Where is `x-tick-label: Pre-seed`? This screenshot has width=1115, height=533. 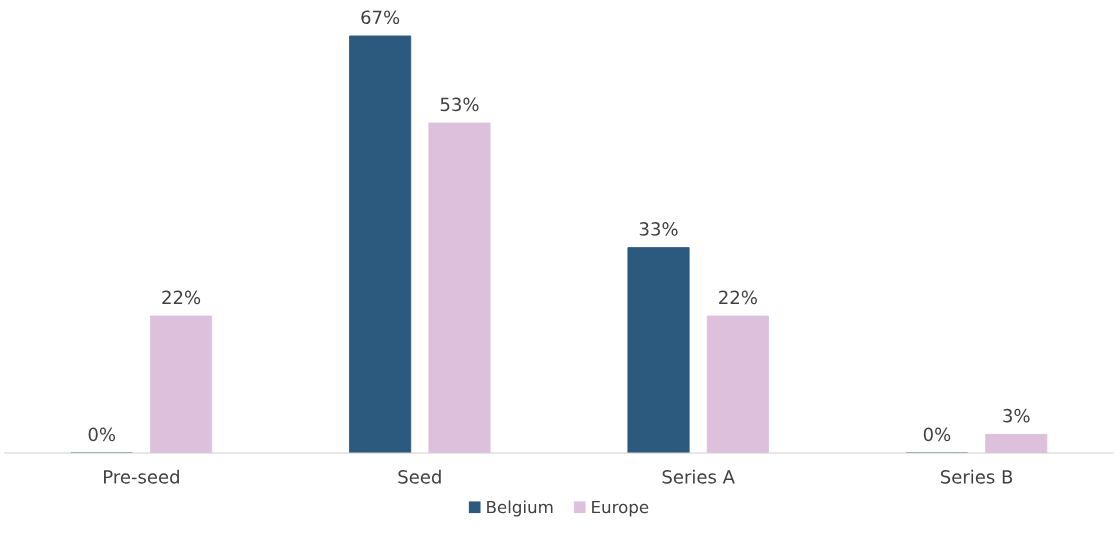
x-tick-label: Pre-seed is located at coordinates (141, 476).